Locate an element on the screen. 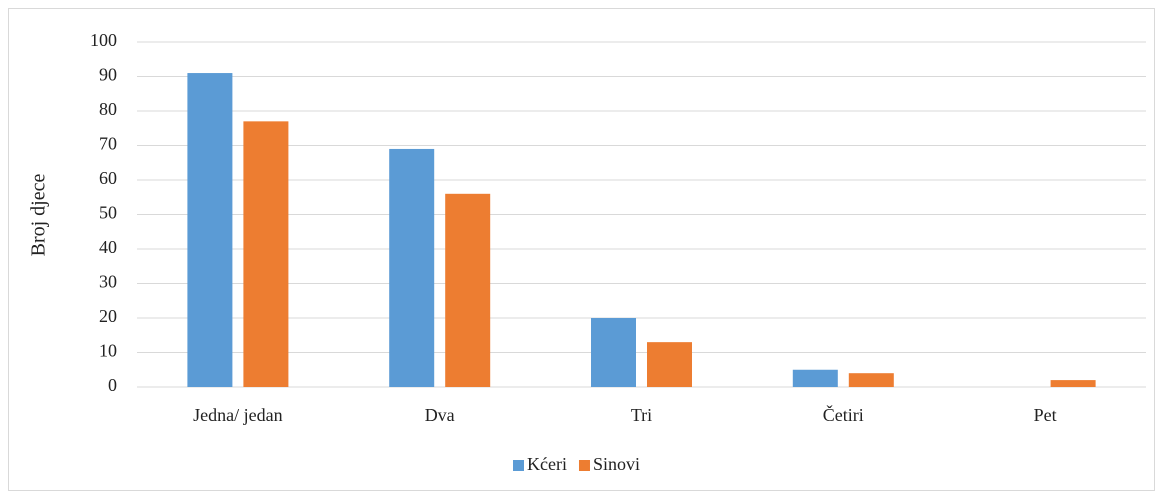  legend-label: Sinovi is located at coordinates (616, 464).